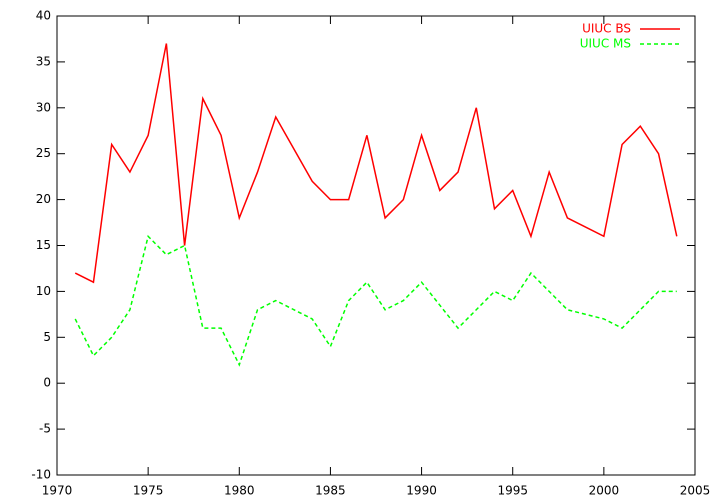 The height and width of the screenshot is (504, 720). What do you see at coordinates (43, 291) in the screenshot?
I see `y-tick-label: 10` at bounding box center [43, 291].